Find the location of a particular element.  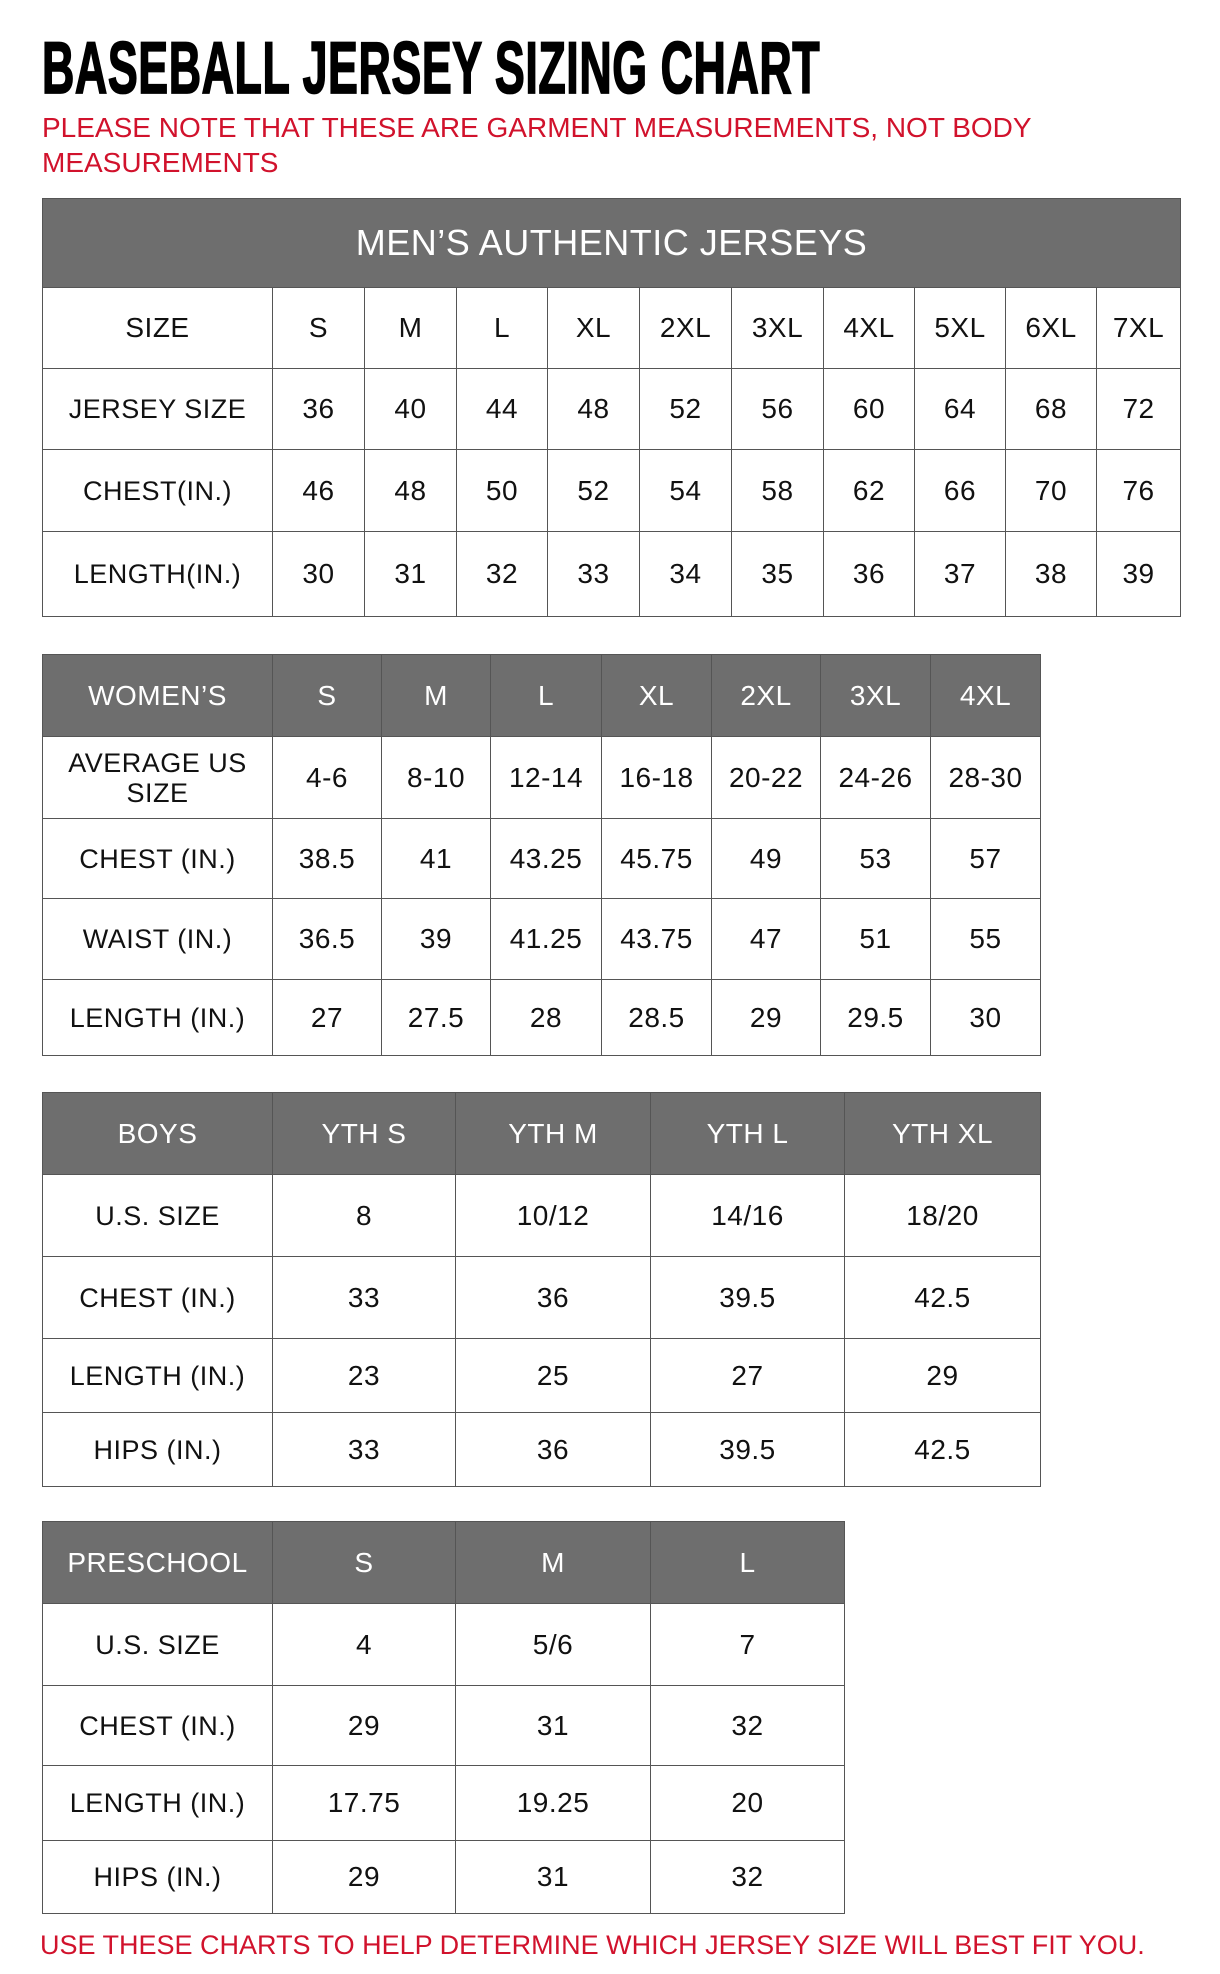

column-header: WOMEN’S is located at coordinates (157, 695).